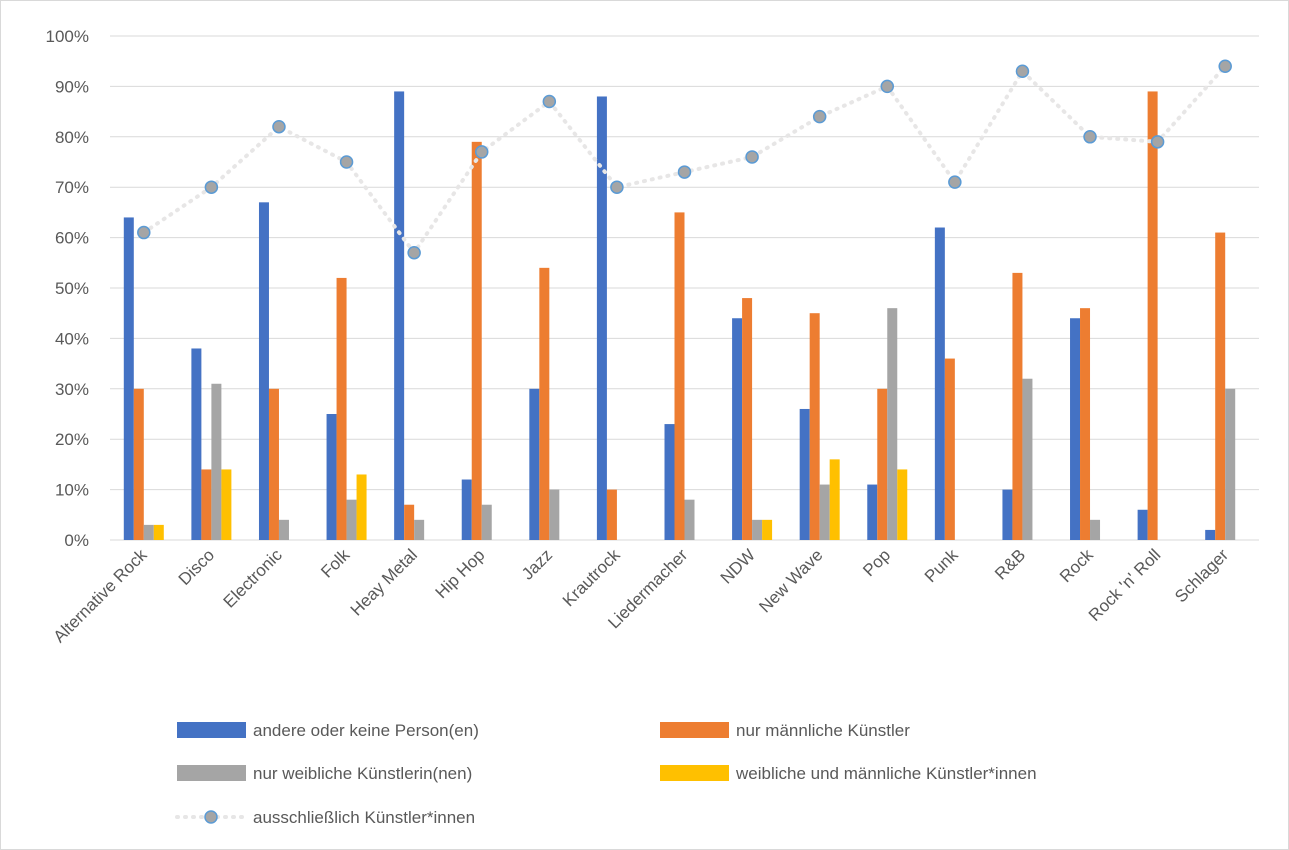 The width and height of the screenshot is (1289, 850). I want to click on legend-label-0: andere oder keine Person(en), so click(366, 730).